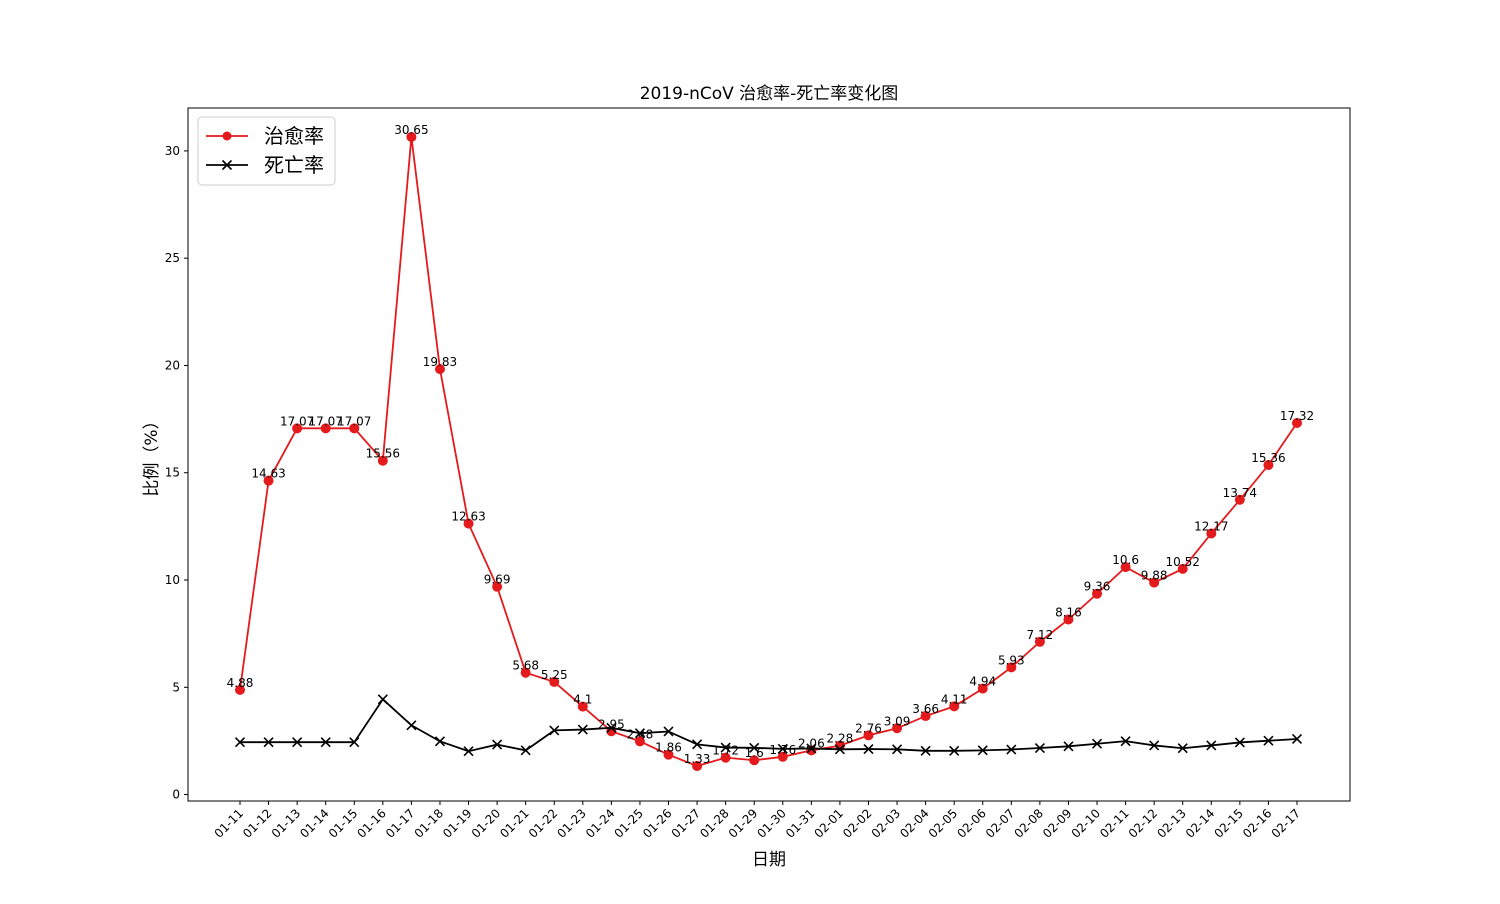 Image resolution: width=1500 pixels, height=904 pixels. I want to click on x-tick-label: 02-15, so click(1228, 823).